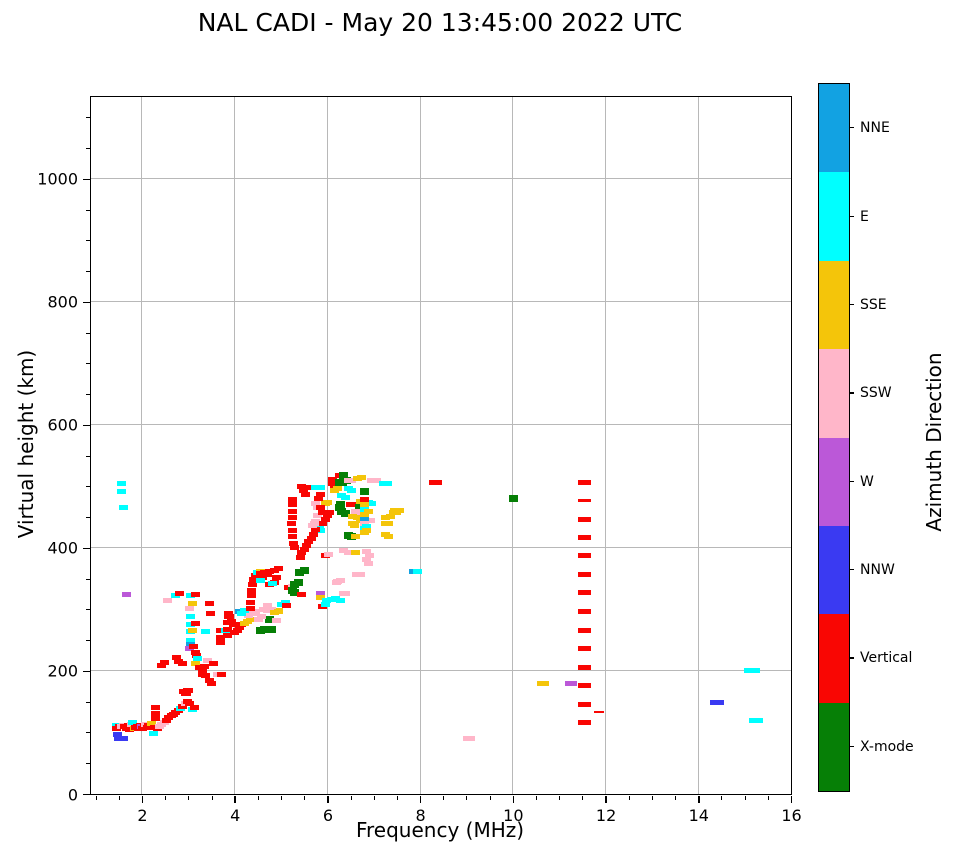 The height and width of the screenshot is (857, 958). Describe the element at coordinates (851, 658) in the screenshot. I see `colorbar-tick` at that location.